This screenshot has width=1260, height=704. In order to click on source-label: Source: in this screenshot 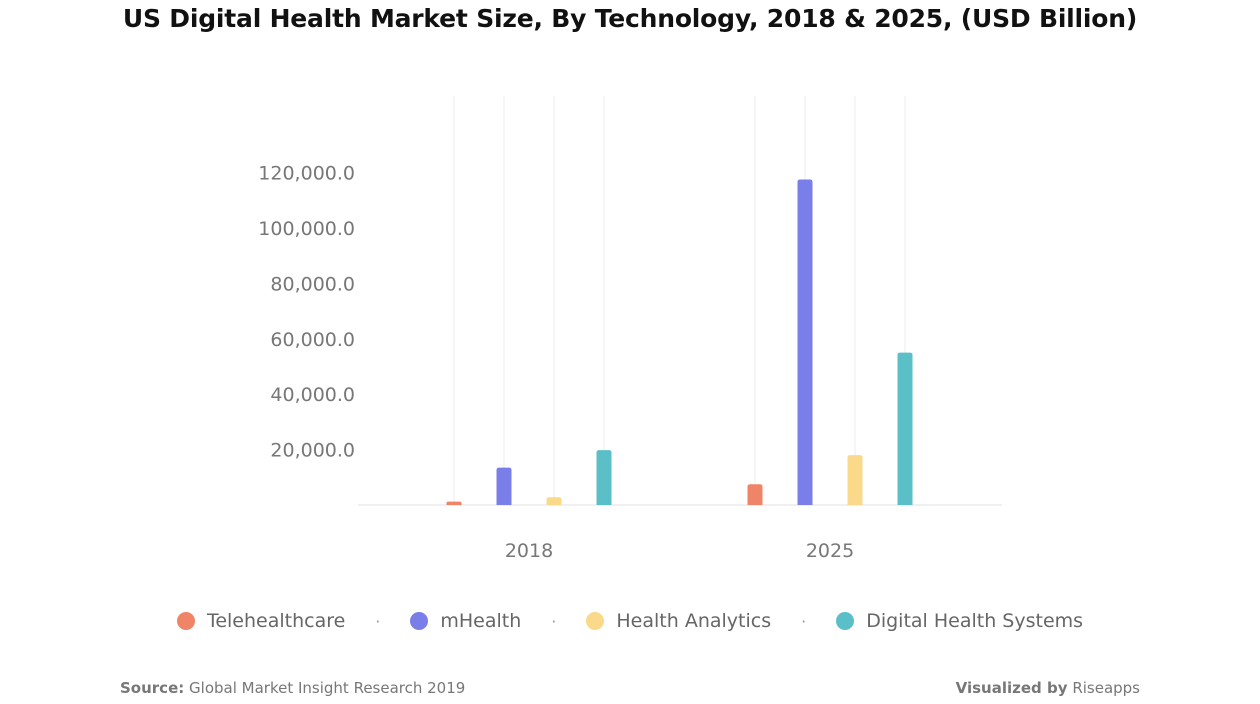, I will do `click(152, 688)`.